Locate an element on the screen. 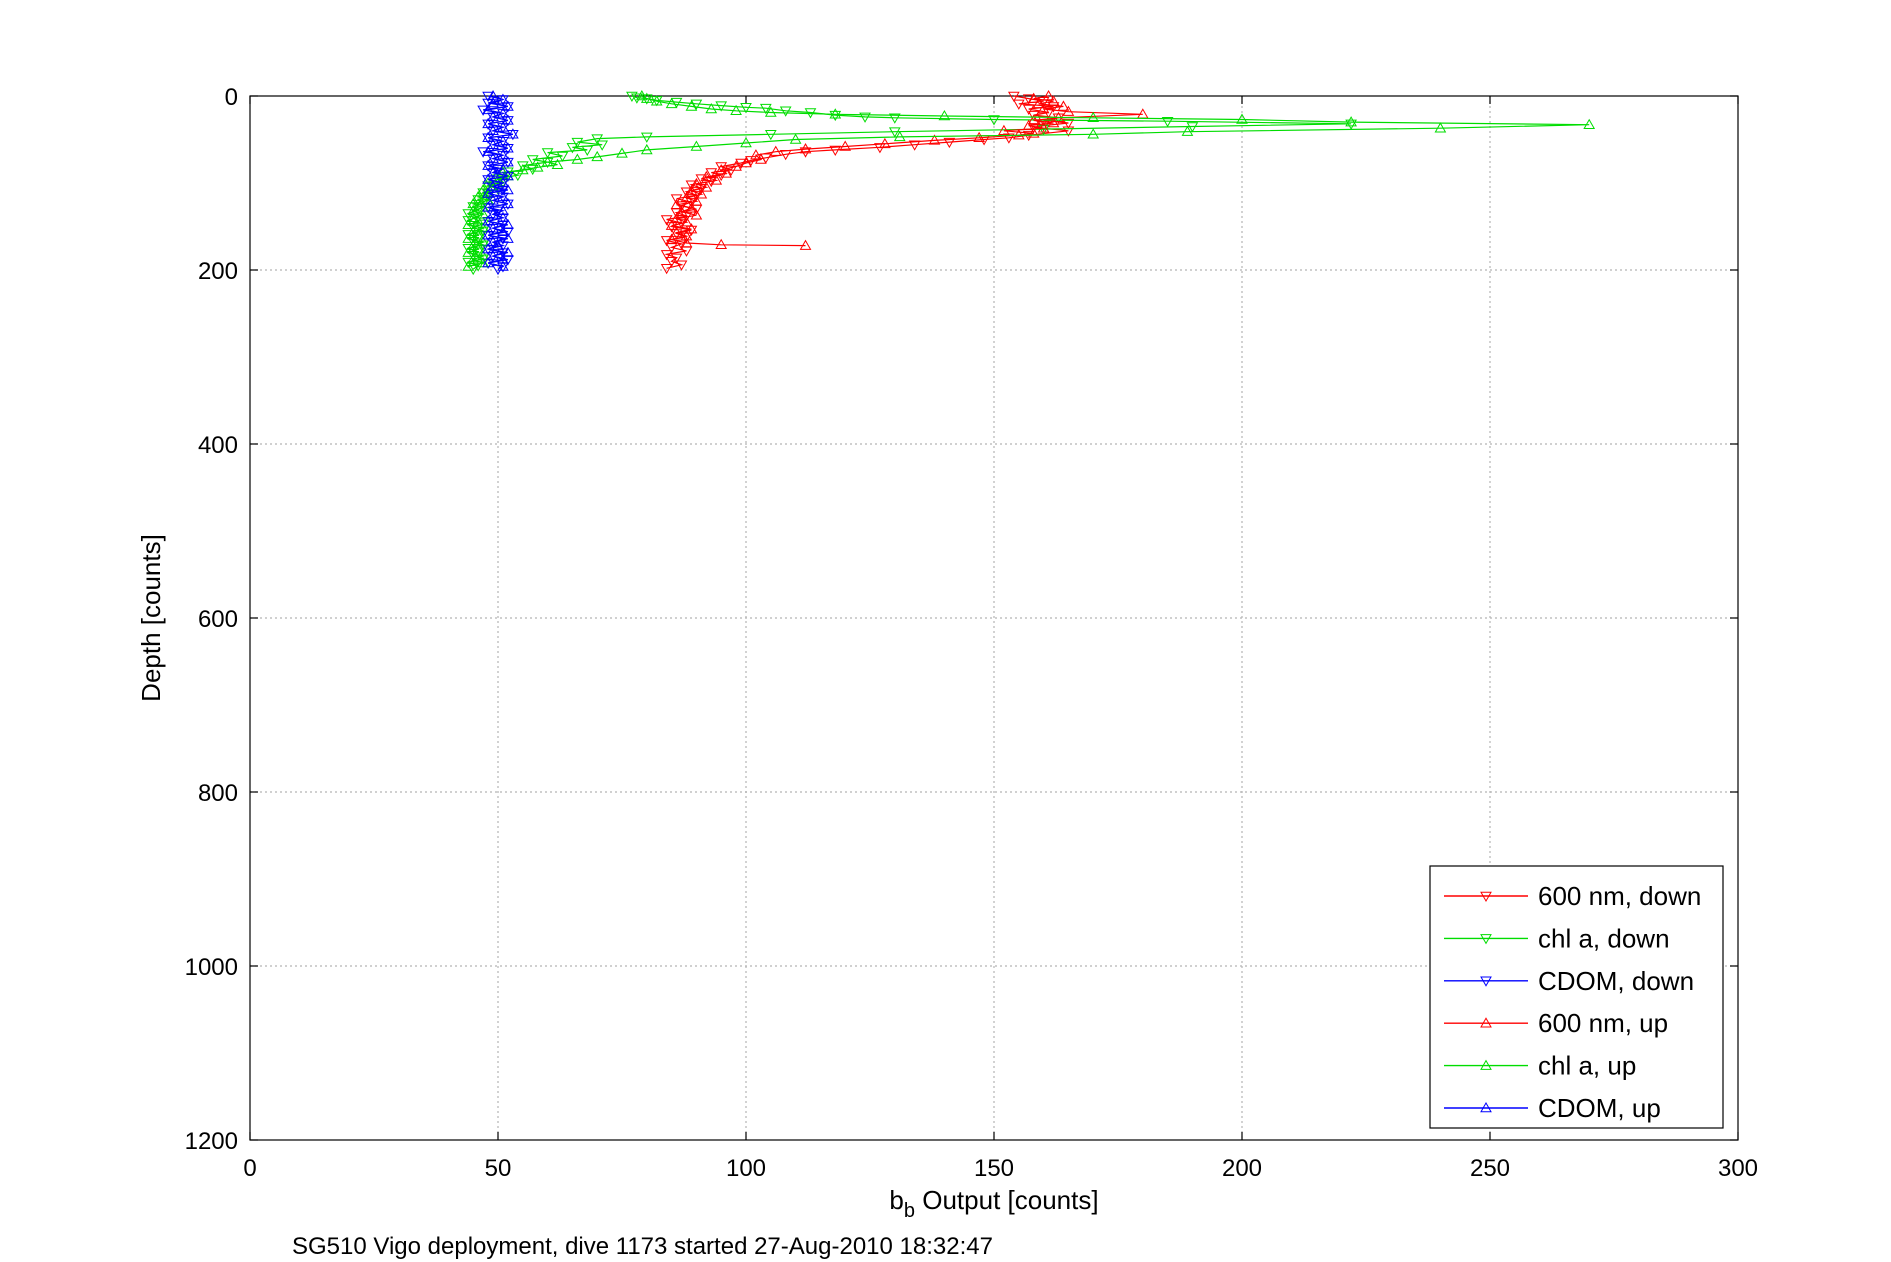 The width and height of the screenshot is (1891, 1262). x-tick-label: 100 is located at coordinates (746, 1168).